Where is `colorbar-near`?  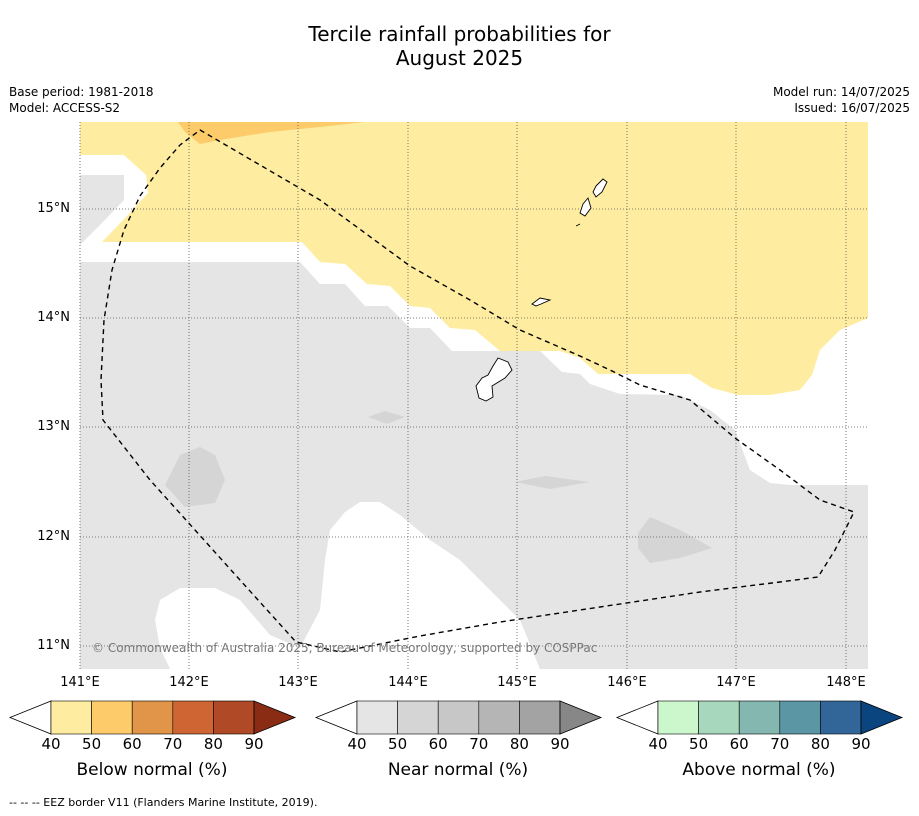
colorbar-near is located at coordinates (458, 717).